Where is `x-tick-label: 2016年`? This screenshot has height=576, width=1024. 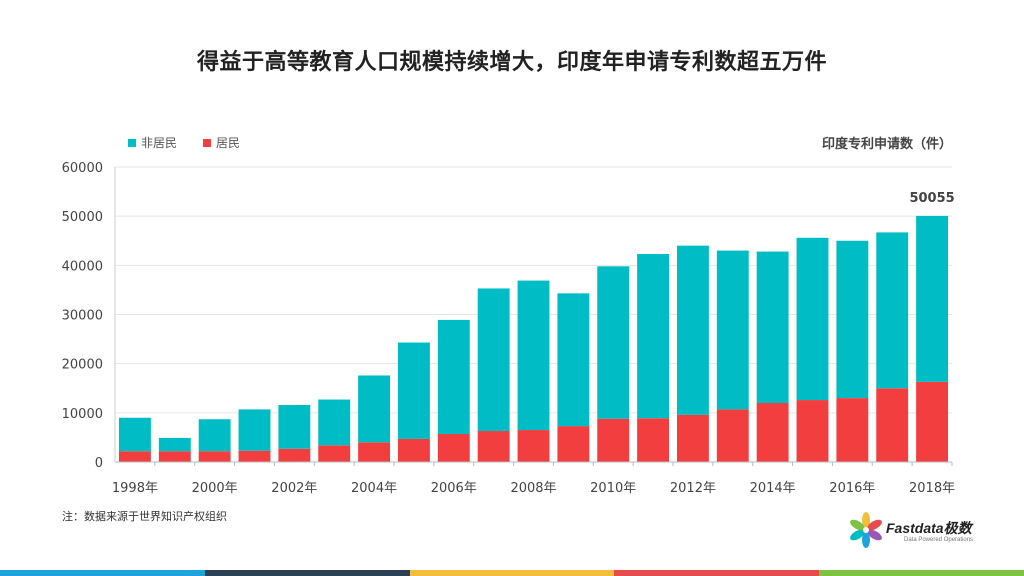
x-tick-label: 2016年 is located at coordinates (852, 488).